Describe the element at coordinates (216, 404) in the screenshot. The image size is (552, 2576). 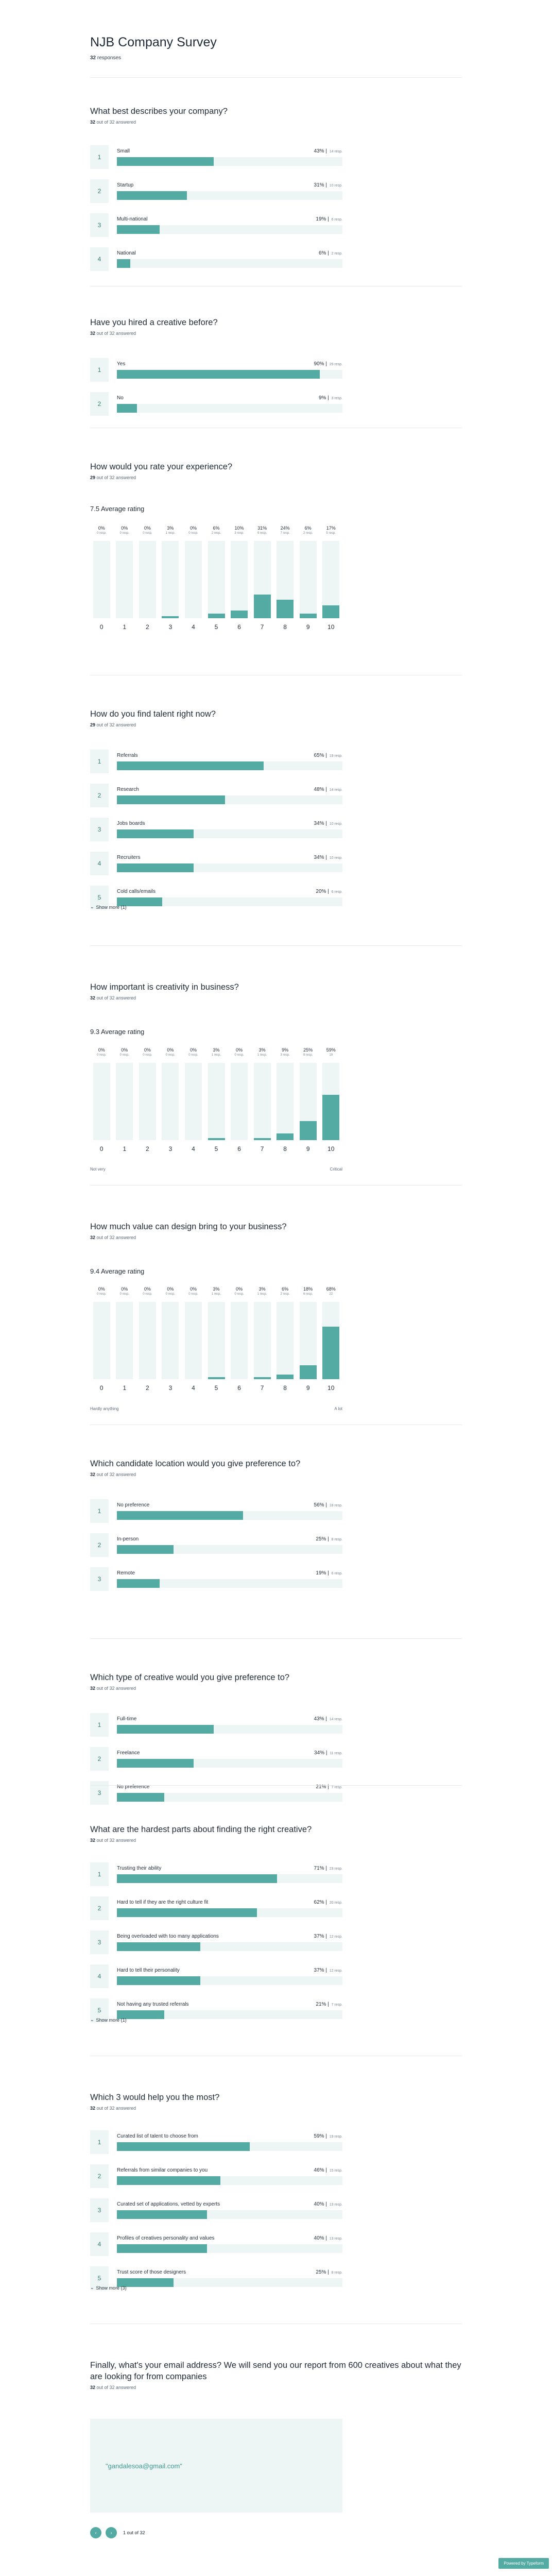
I see `choice-row: 2 No 9% | 3 resp.` at that location.